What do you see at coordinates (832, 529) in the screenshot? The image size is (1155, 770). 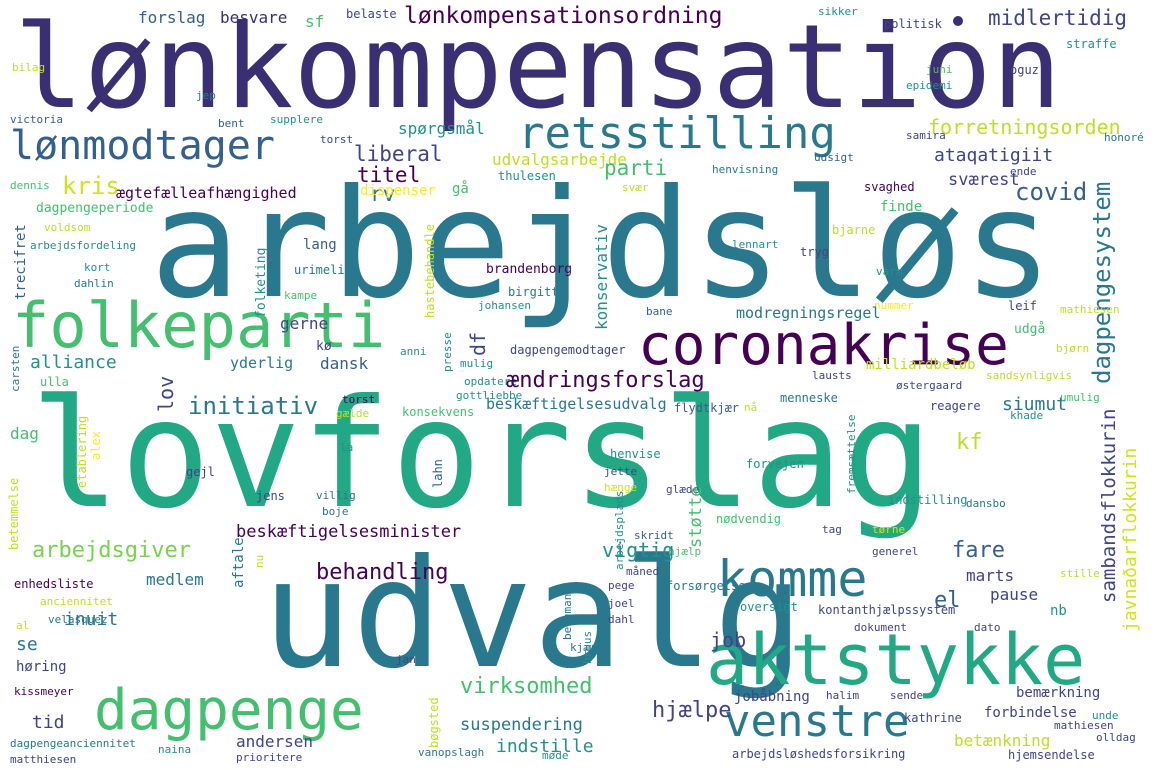 I see `word: tag` at bounding box center [832, 529].